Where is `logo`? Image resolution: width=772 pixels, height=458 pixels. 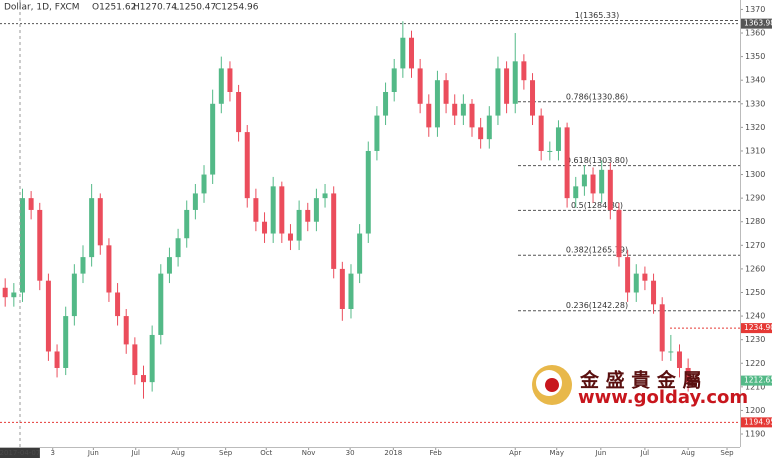
logo is located at coordinates (552, 385).